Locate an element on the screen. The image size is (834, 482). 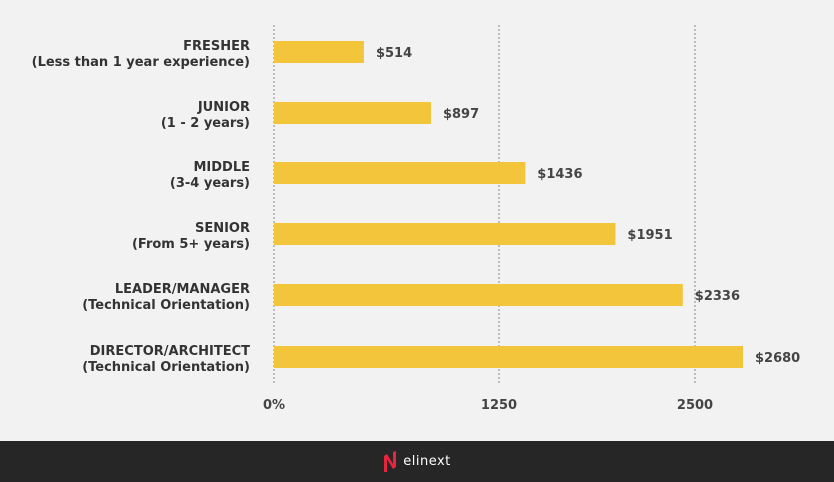
value-label: $897 is located at coordinates (461, 114).